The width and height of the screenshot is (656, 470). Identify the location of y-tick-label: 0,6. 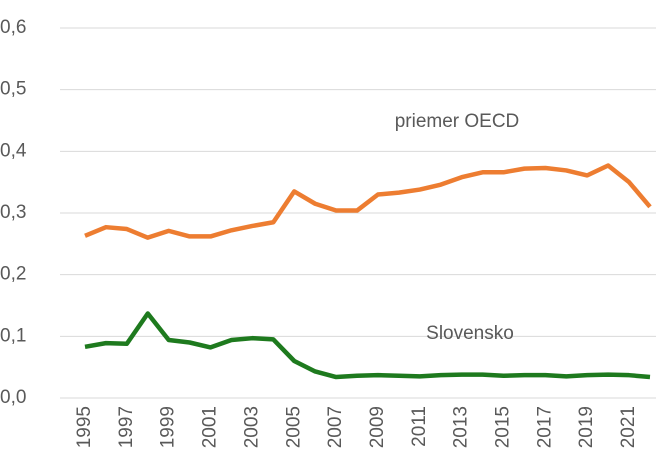
(13, 27).